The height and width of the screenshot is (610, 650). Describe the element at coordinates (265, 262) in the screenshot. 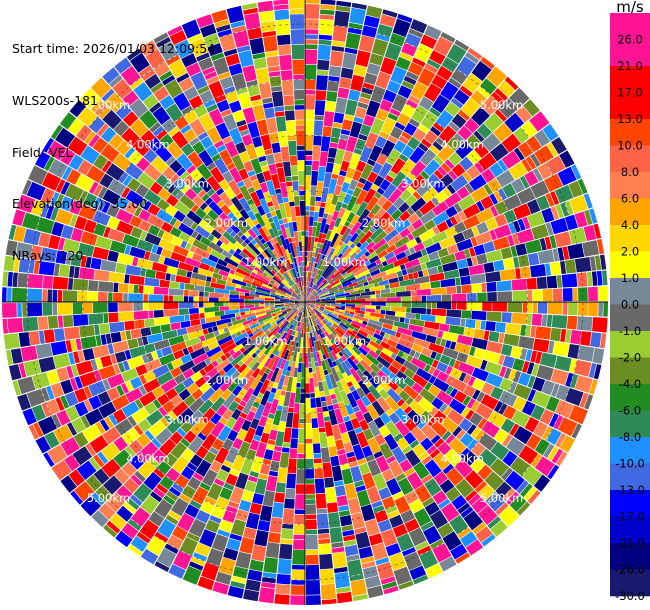

I see `range-ring-label: 1.00km` at that location.